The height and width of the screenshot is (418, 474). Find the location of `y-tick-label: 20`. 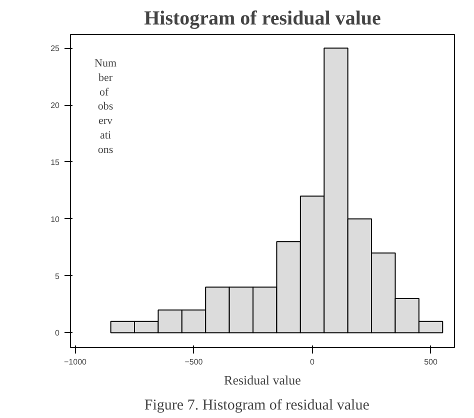

y-tick-label: 20 is located at coordinates (55, 105).